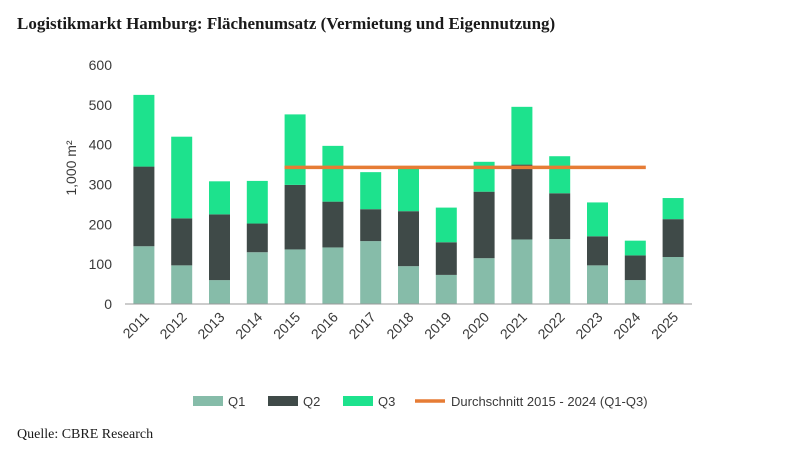 This screenshot has width=801, height=459. I want to click on x-tick-label: 2024, so click(626, 325).